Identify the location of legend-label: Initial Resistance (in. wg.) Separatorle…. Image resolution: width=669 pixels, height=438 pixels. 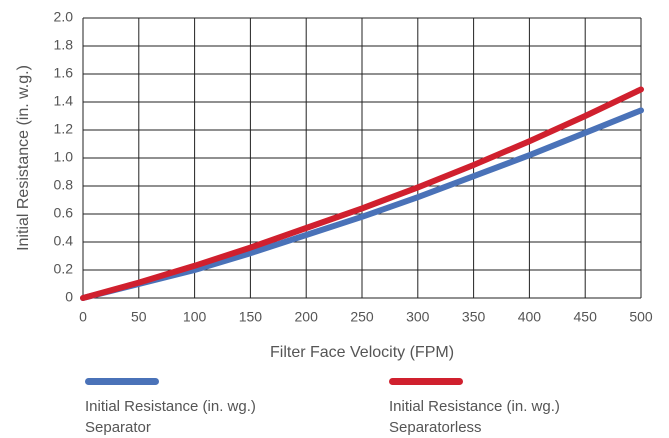
(474, 417).